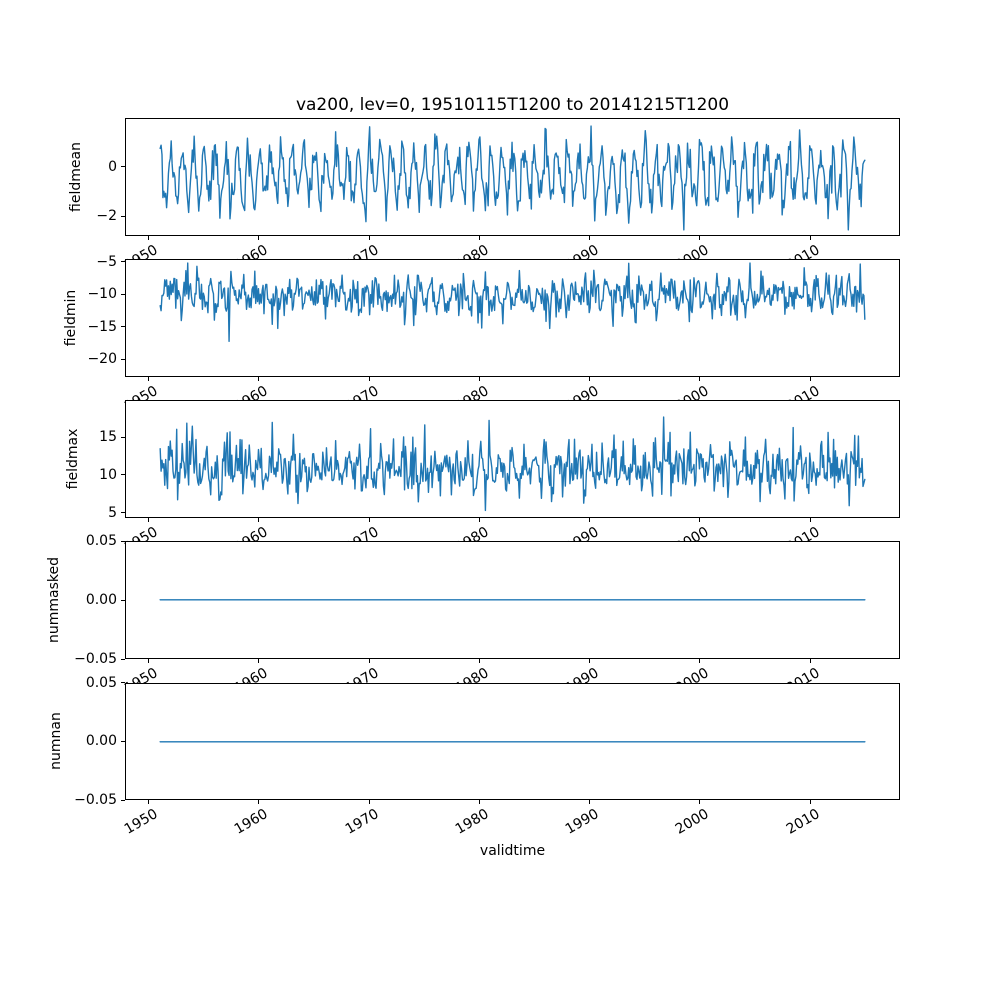  I want to click on x-tick-label: 1990, so click(582, 822).